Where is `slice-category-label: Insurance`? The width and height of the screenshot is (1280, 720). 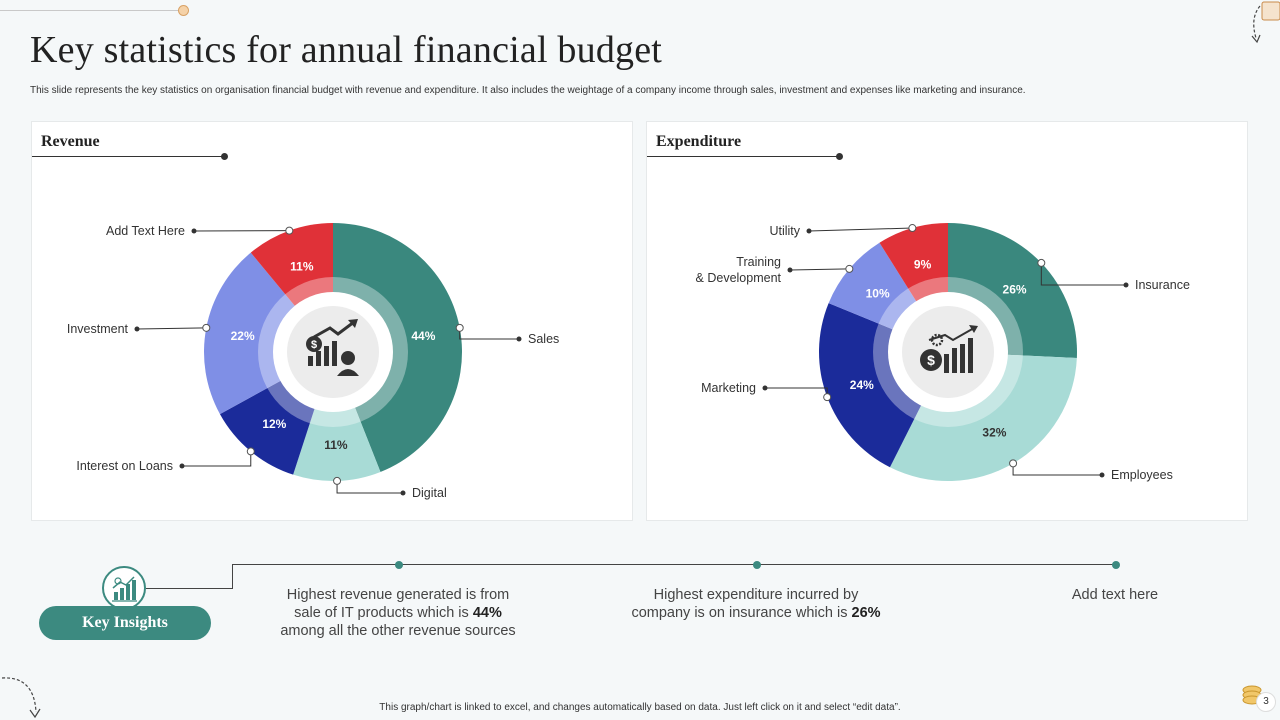 slice-category-label: Insurance is located at coordinates (1162, 285).